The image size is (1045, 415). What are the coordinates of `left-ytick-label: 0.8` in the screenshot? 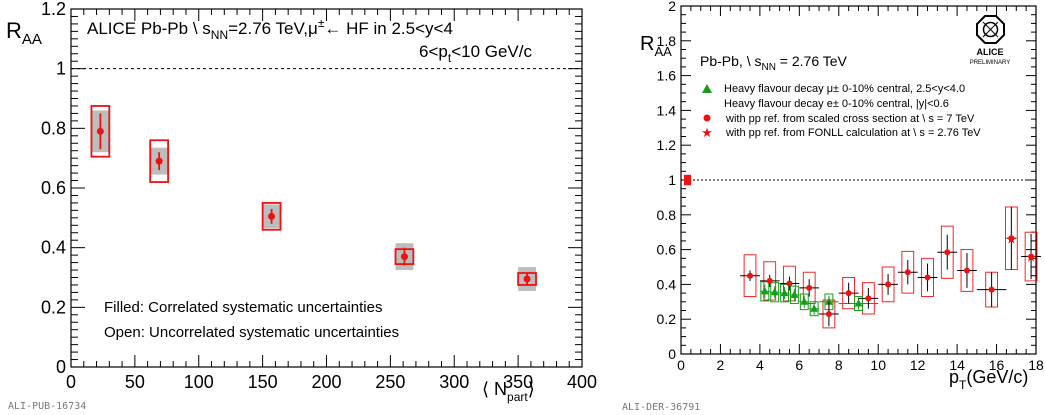 It's located at (53, 128).